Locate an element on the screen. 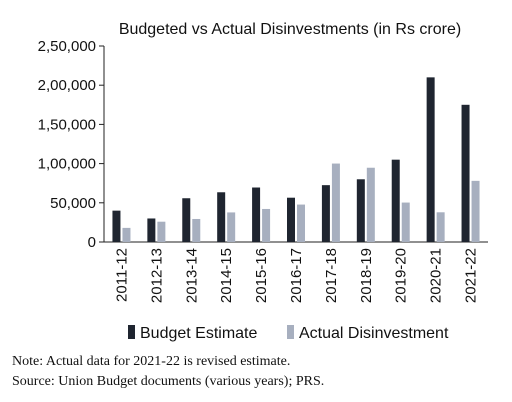 Image resolution: width=512 pixels, height=402 pixels. x-tick-label: 2016-17 is located at coordinates (296, 275).